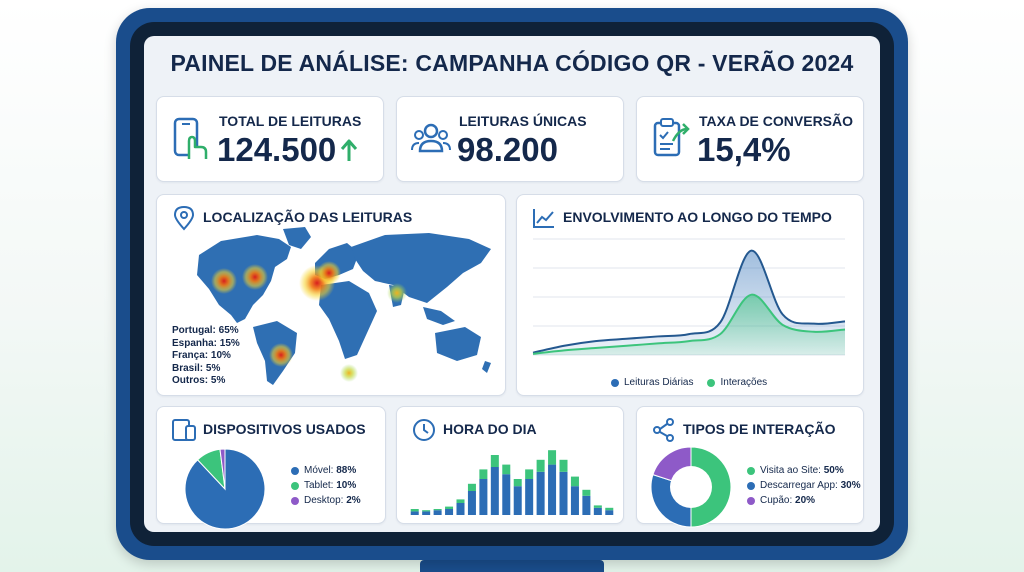 The image size is (1024, 572). I want to click on kpi-card-total-scans: TOTAL DE LEITURAS 124.500, so click(270, 139).